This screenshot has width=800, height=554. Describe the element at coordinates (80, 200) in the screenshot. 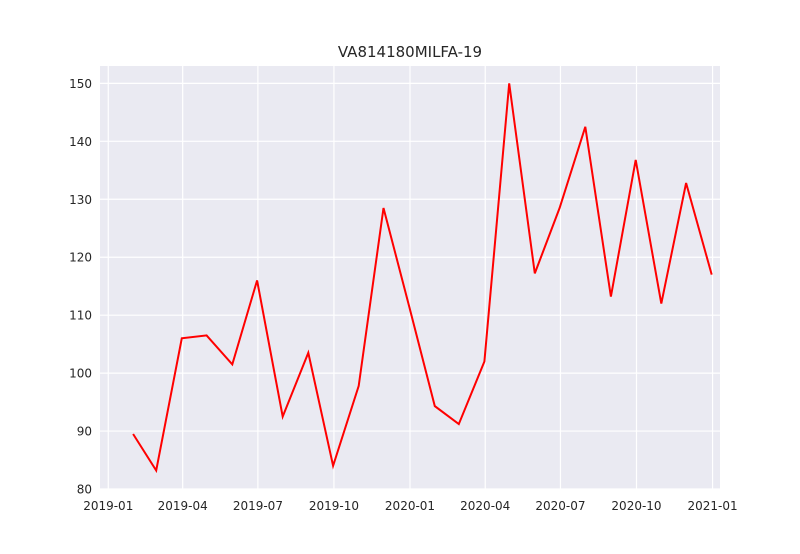

I see `y-tick-label: 130` at that location.